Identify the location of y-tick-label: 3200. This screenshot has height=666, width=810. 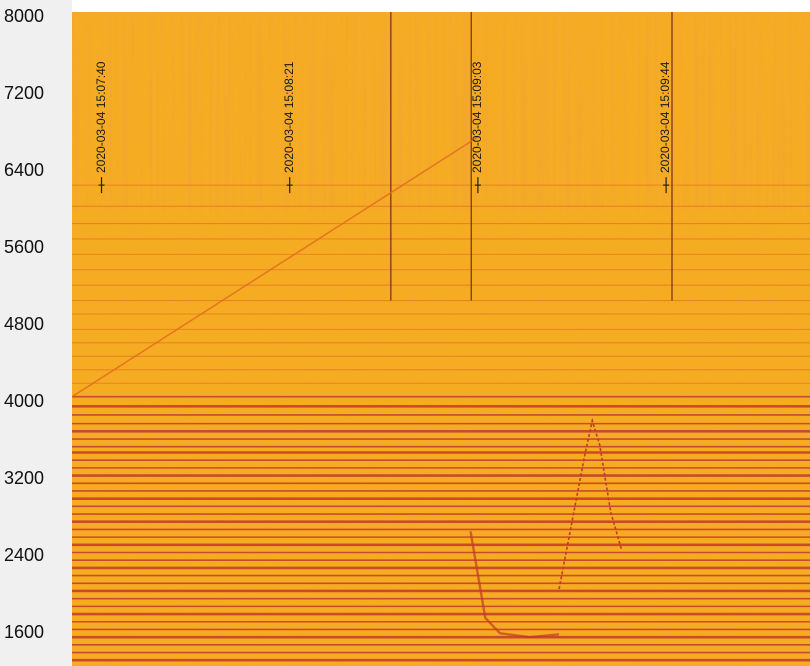
(24, 477).